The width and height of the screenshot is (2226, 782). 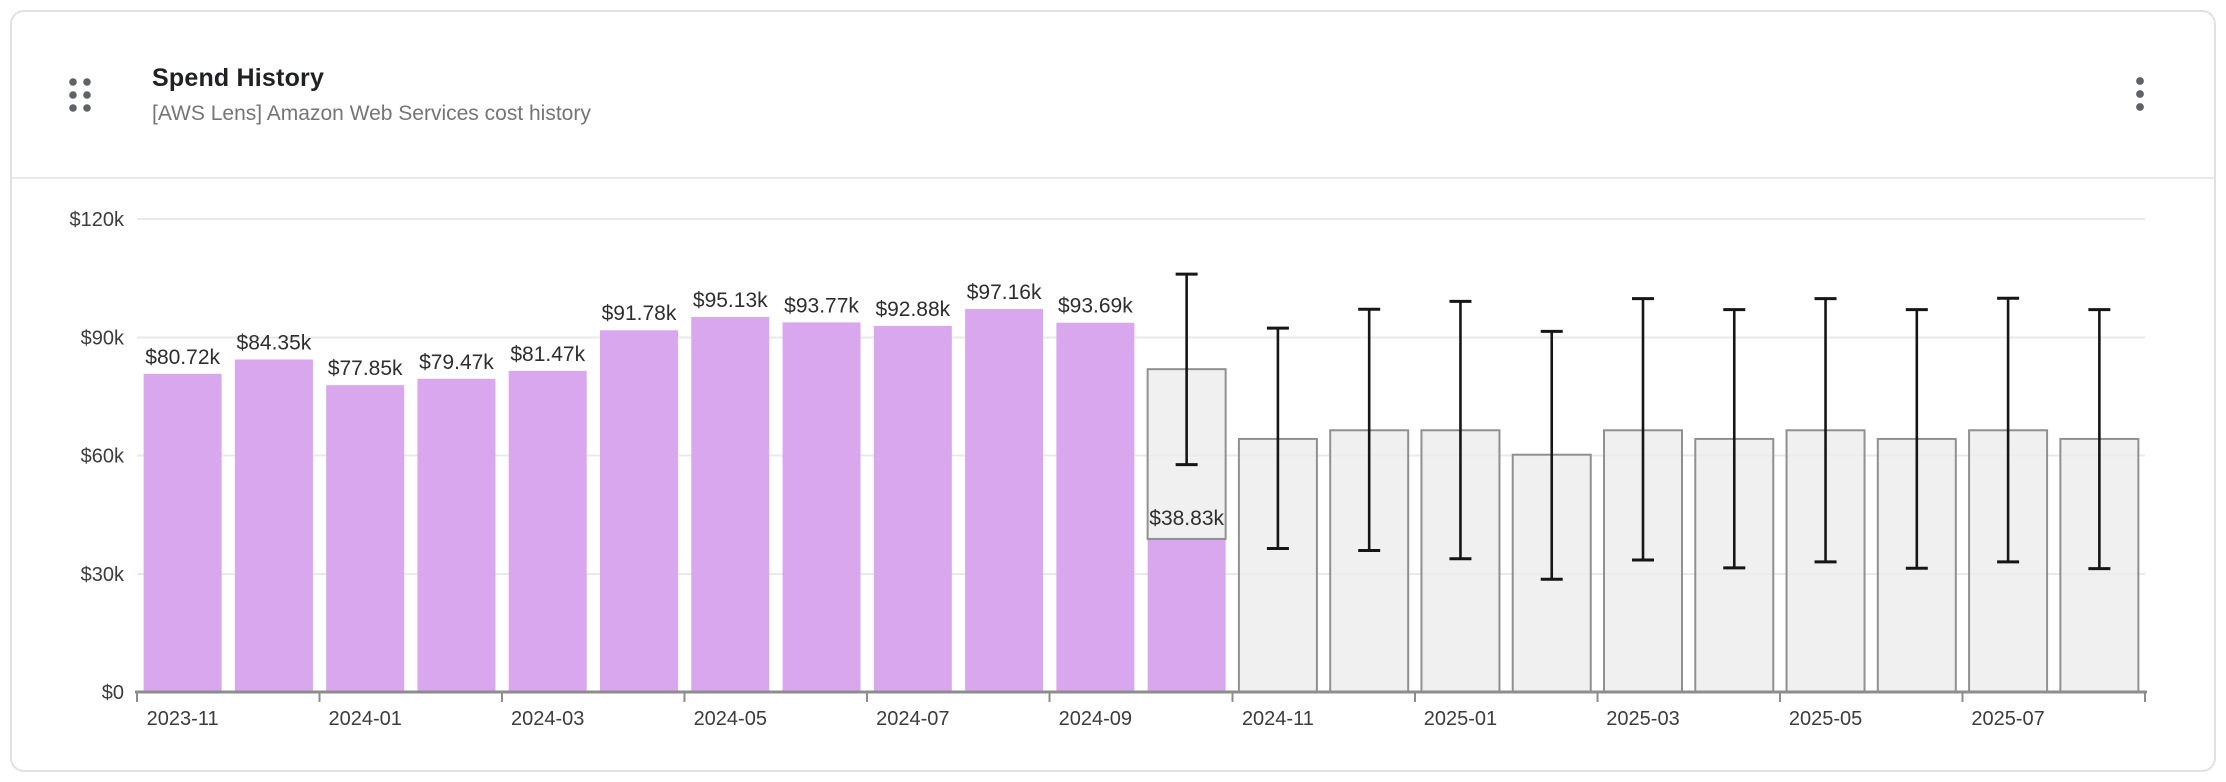 I want to click on y-axis-label-$0: $0, so click(x=113, y=693).